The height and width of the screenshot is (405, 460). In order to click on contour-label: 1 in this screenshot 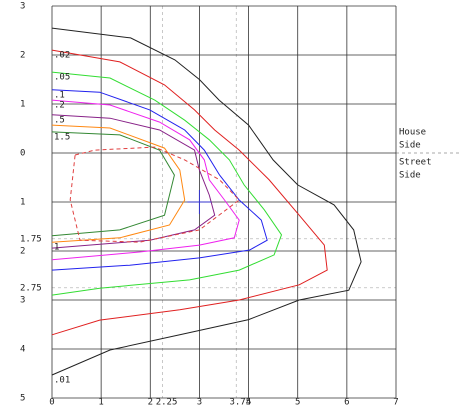, I will do `click(56, 248)`.